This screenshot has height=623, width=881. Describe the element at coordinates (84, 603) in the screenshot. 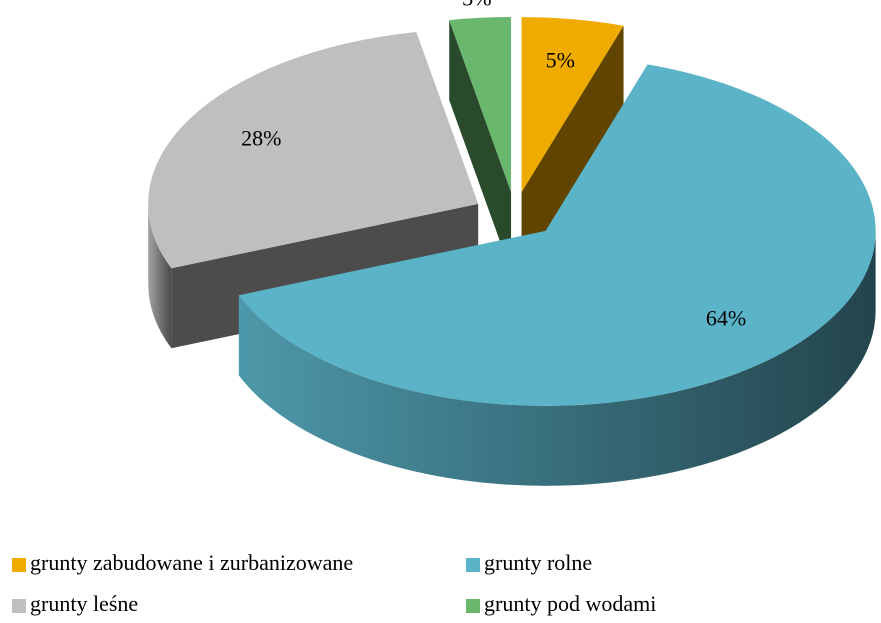

I see `legend-label: grunty leśne` at that location.